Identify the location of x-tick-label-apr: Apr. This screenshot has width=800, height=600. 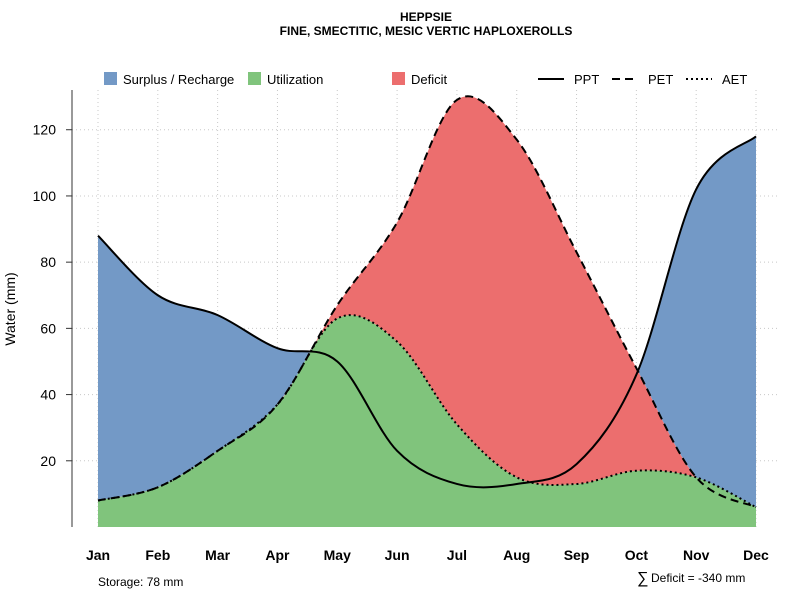
(277, 555).